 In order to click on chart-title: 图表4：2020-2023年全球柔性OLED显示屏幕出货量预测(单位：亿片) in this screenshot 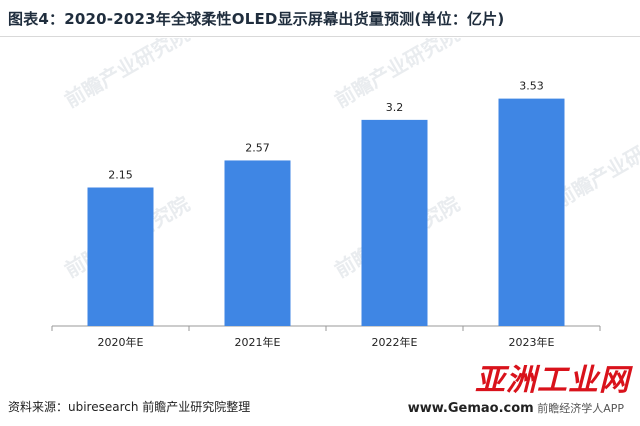, I will do `click(256, 19)`.